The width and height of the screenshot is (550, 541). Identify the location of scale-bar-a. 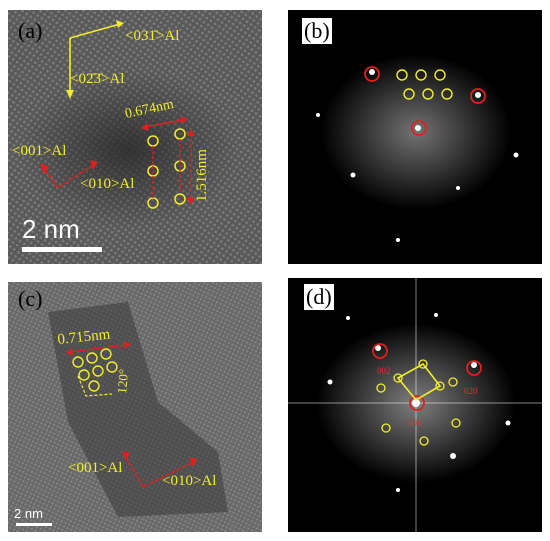
(62, 249).